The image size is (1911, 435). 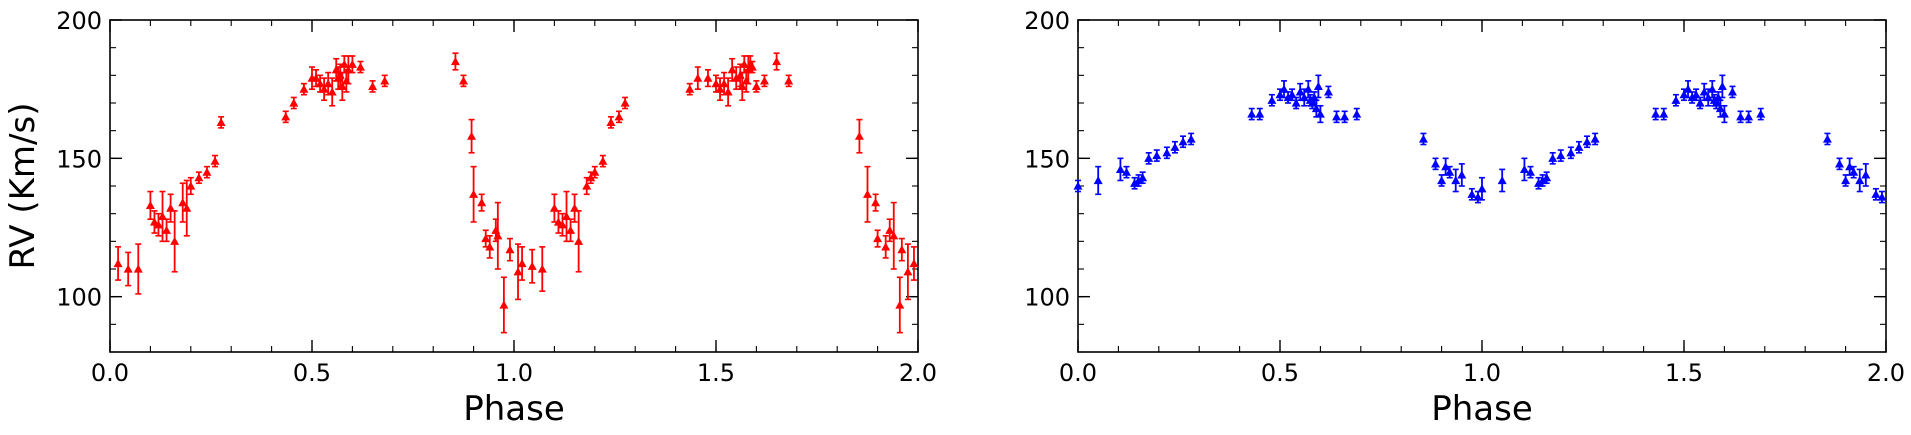 What do you see at coordinates (1482, 409) in the screenshot?
I see `x-axis-label-right: Phase` at bounding box center [1482, 409].